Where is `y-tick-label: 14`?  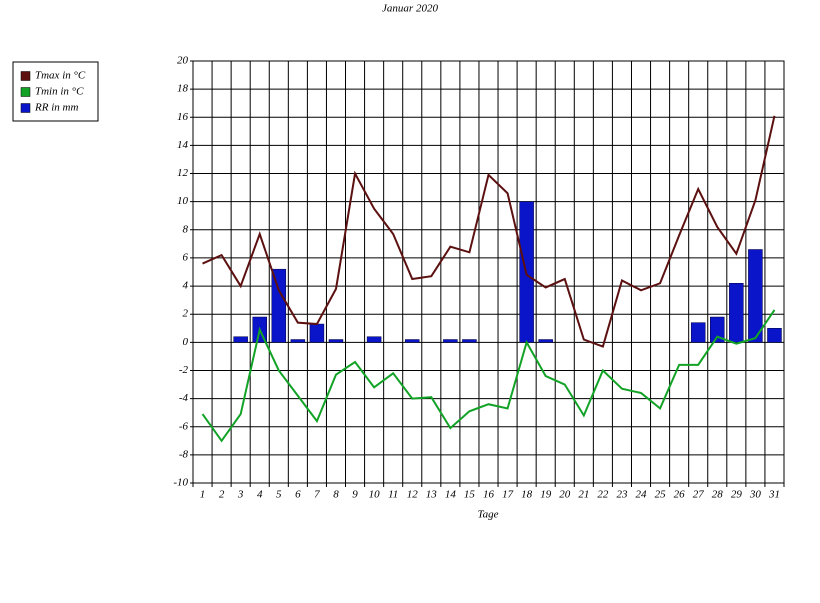 y-tick-label: 14 is located at coordinates (183, 145).